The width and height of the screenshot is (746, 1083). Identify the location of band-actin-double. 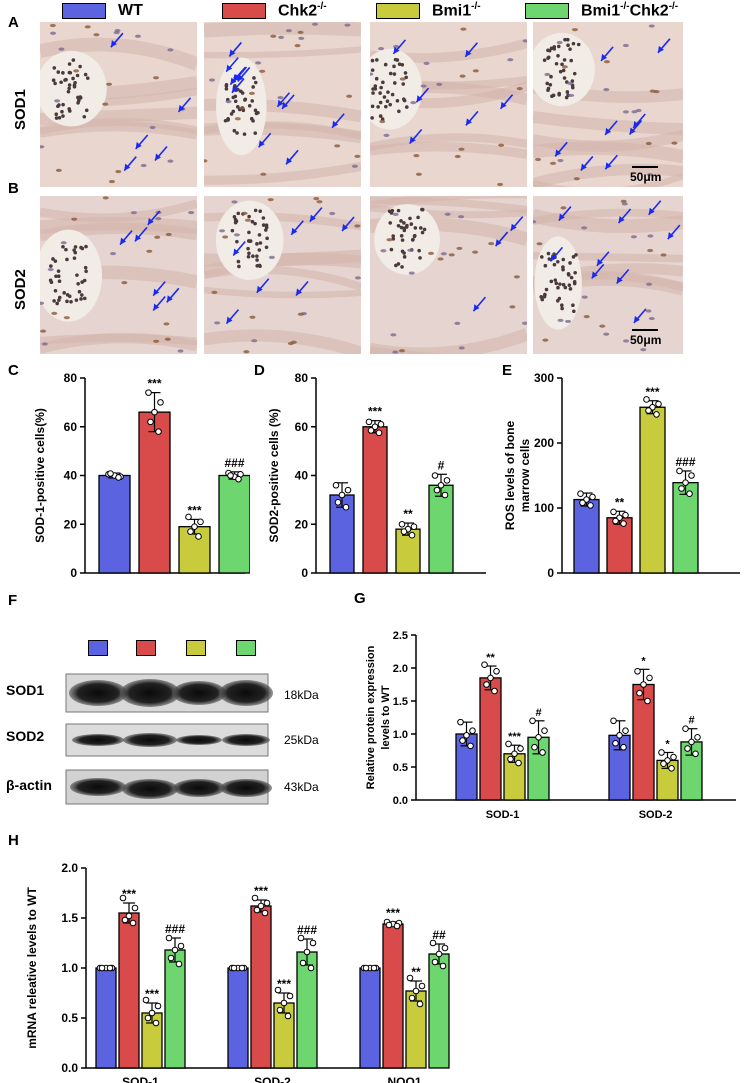
(246, 788).